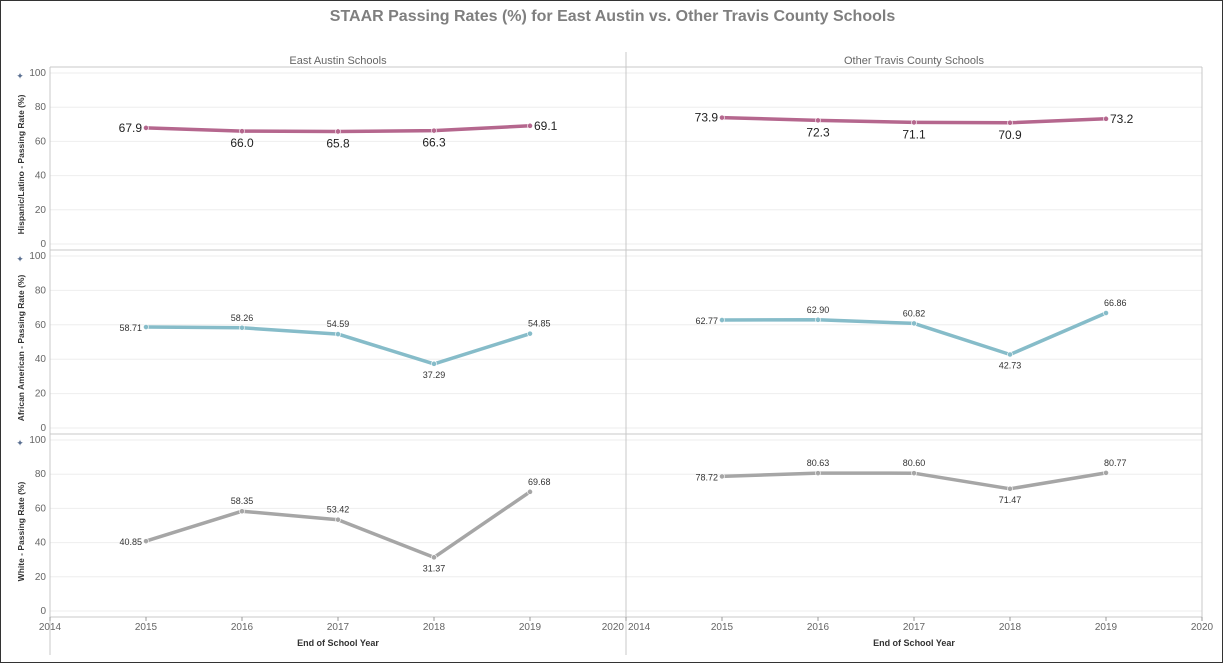 The height and width of the screenshot is (665, 1225). What do you see at coordinates (130, 328) in the screenshot?
I see `data-label: 58.71` at bounding box center [130, 328].